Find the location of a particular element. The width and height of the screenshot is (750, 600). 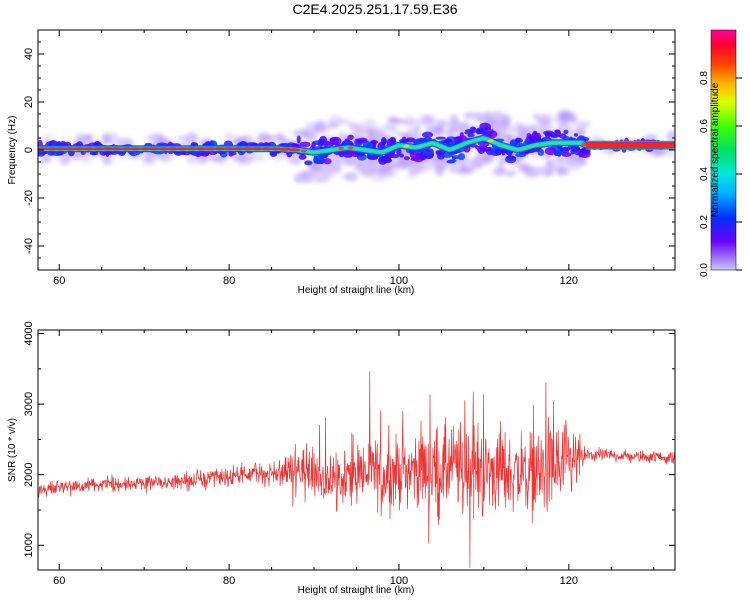

colorbar-tick-label: 0.2 is located at coordinates (704, 222).